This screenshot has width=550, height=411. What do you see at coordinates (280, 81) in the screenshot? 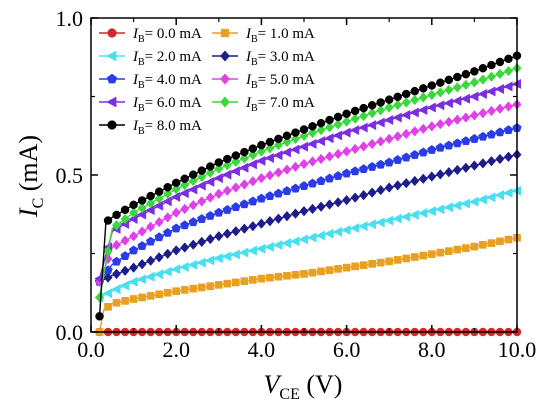
I see `legend-label: IB= 5.0 mA` at bounding box center [280, 81].